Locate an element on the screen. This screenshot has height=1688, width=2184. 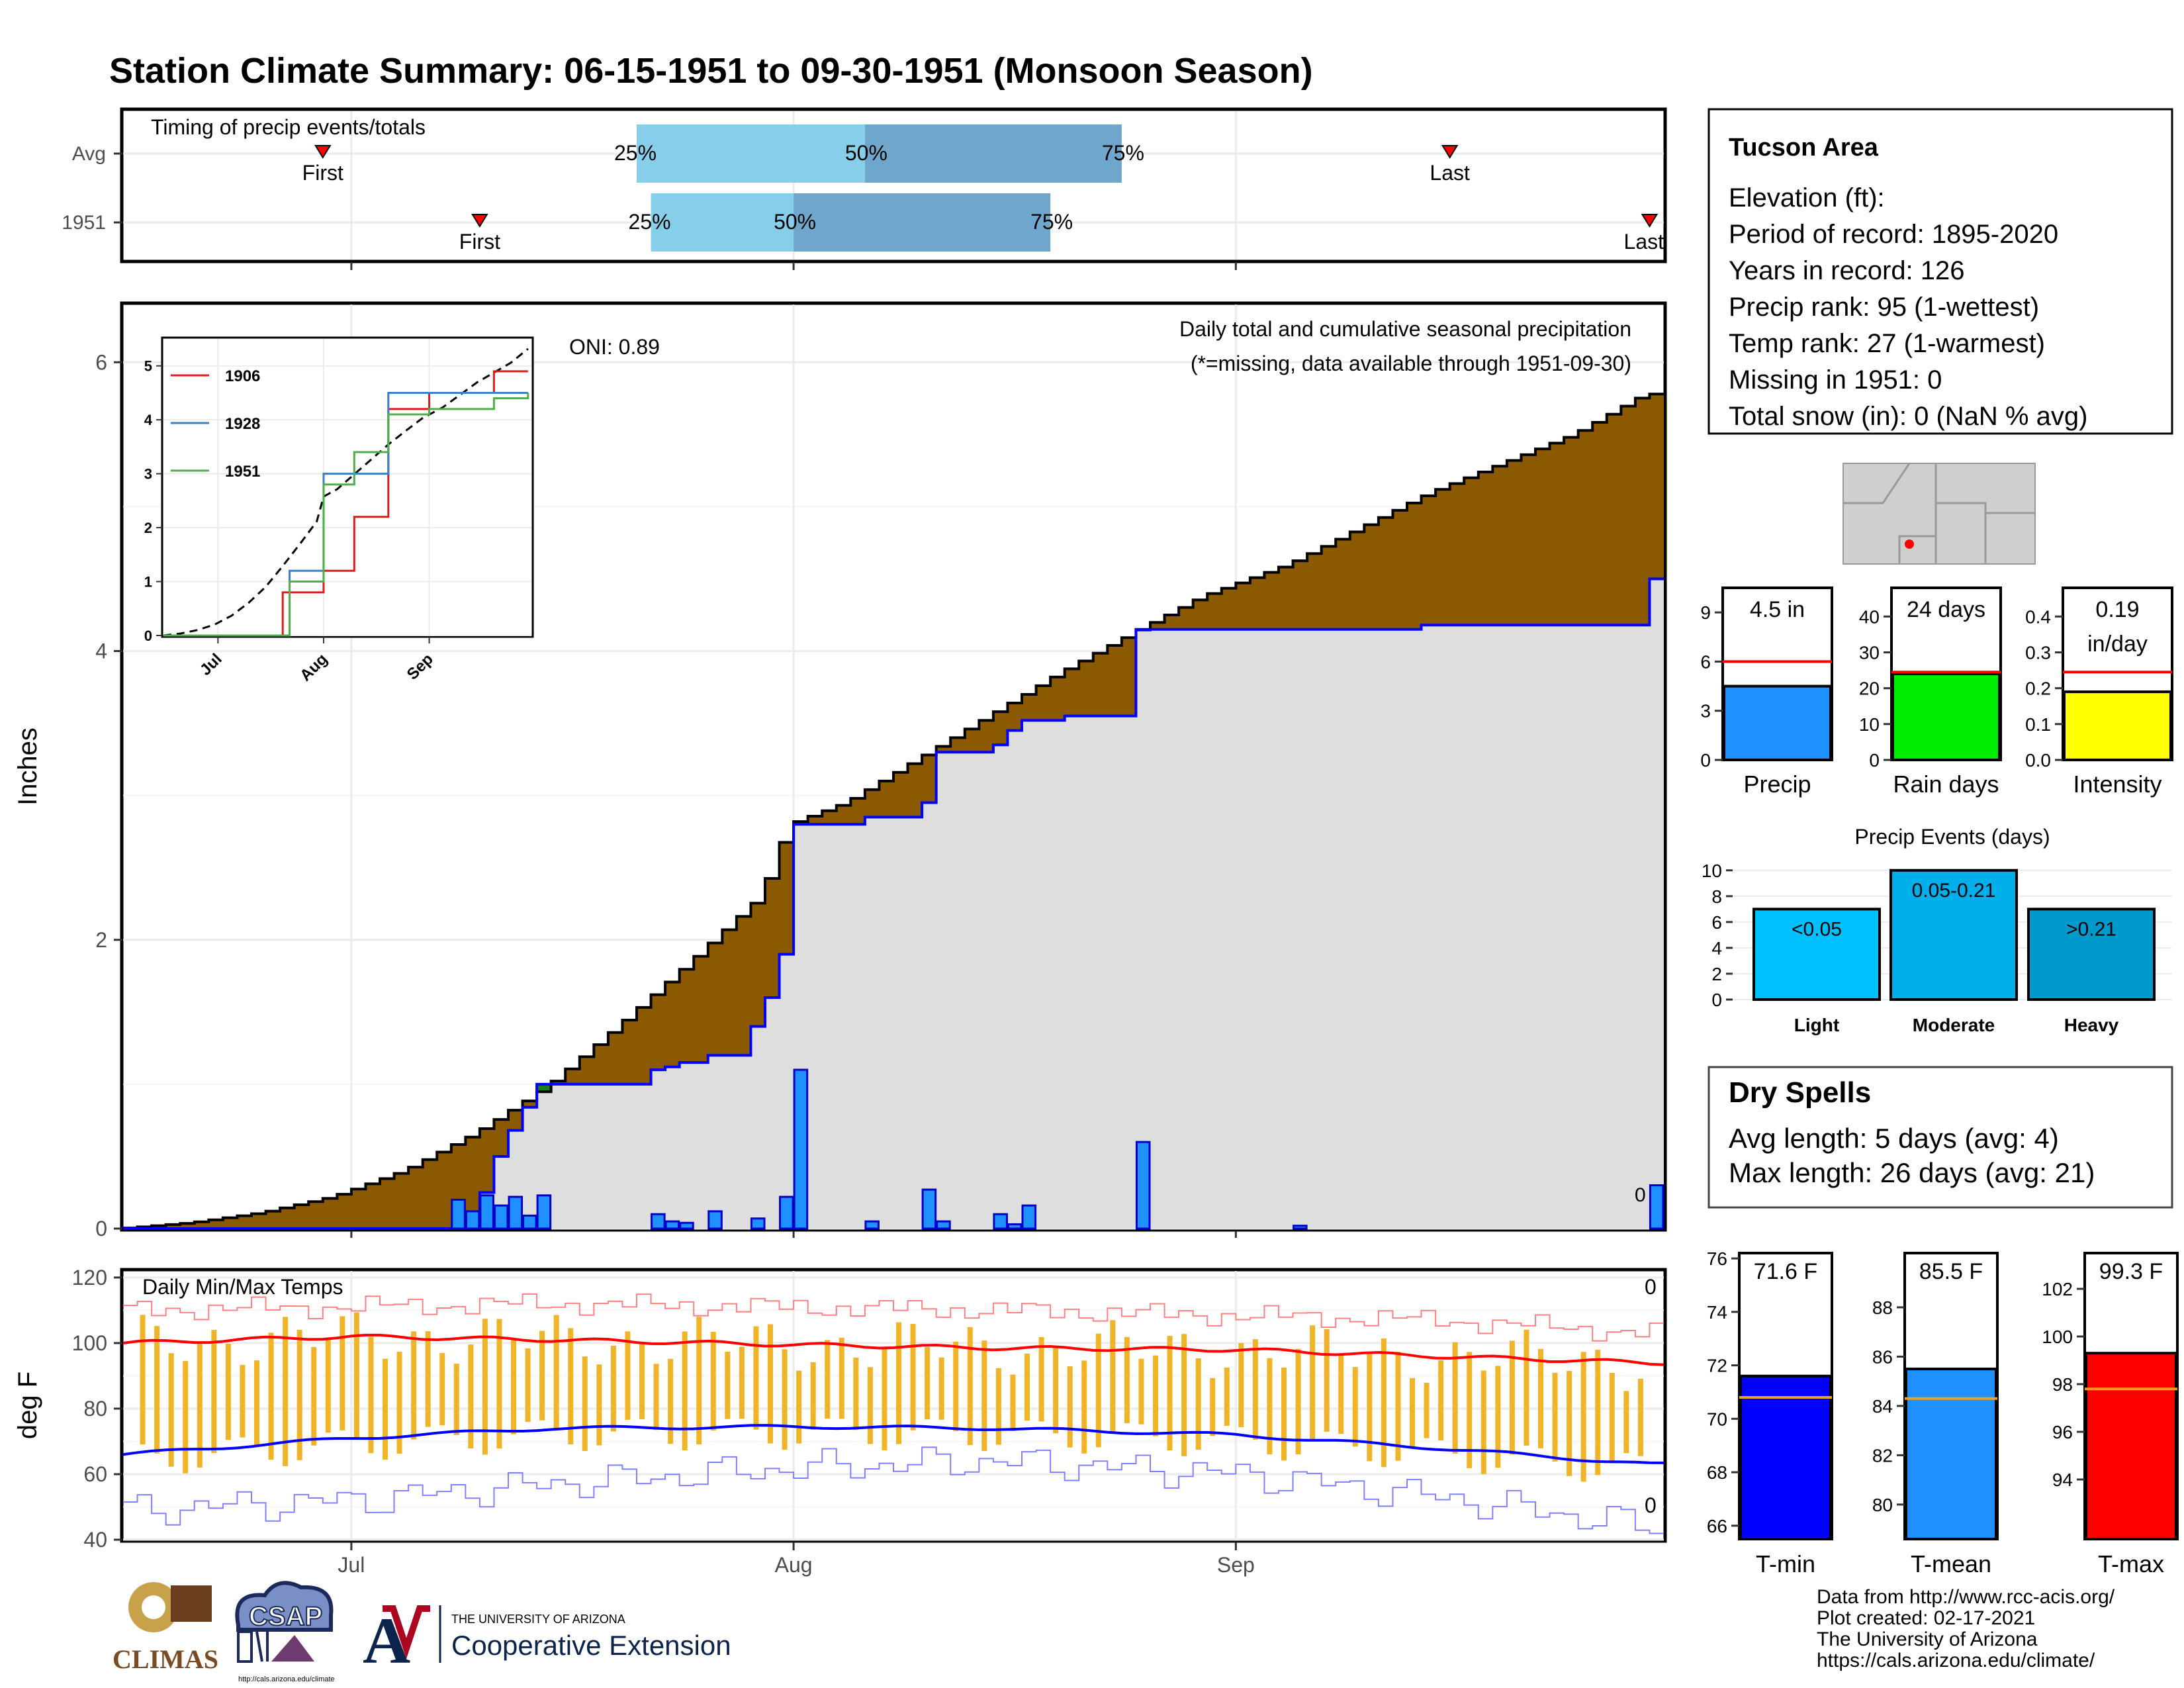
csap-logo-text: CSAP is located at coordinates (285, 1616).